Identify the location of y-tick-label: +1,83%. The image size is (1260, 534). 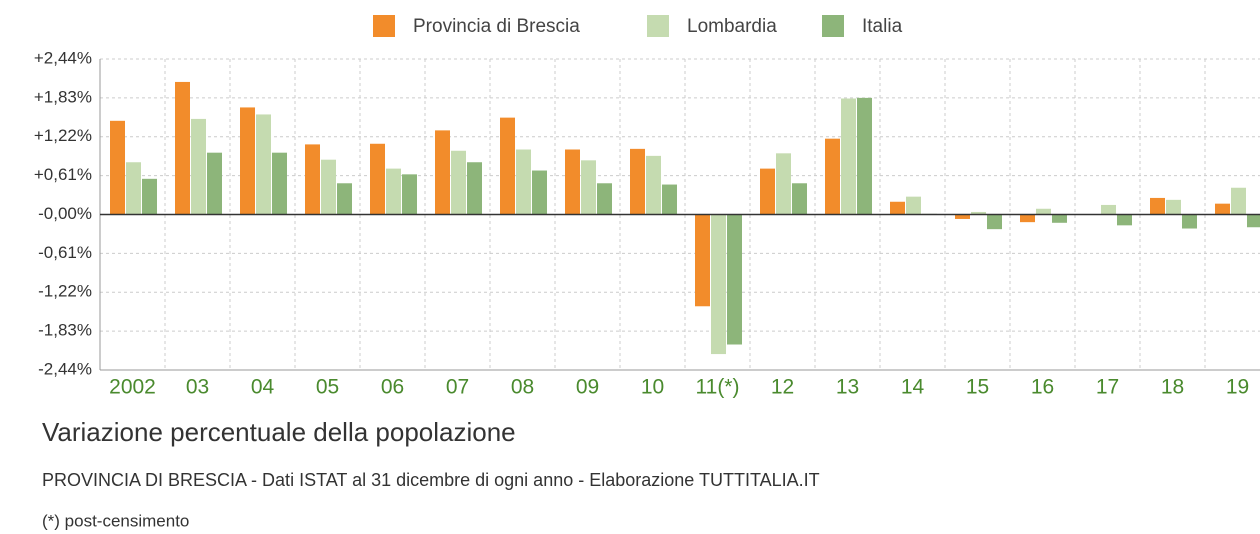
(63, 96).